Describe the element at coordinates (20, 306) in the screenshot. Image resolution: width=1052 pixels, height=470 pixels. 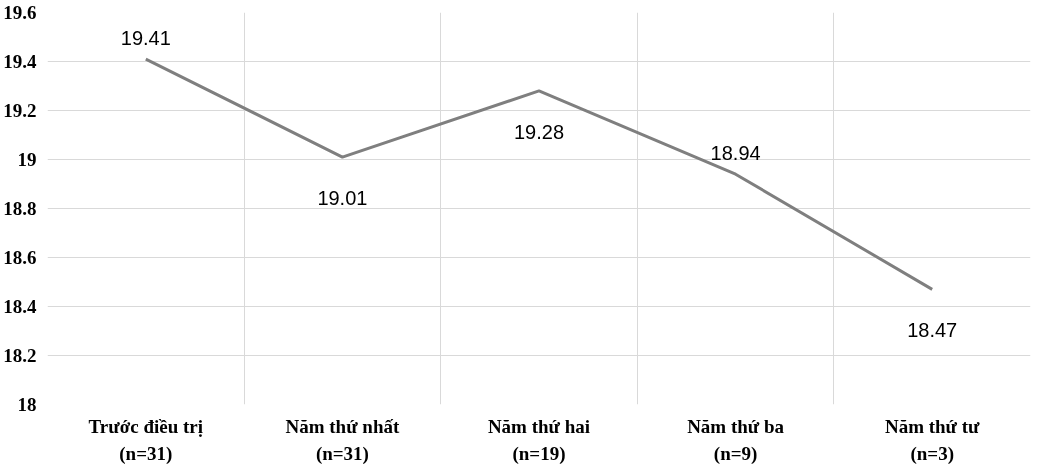
I see `y-tick-label: 18.4` at that location.